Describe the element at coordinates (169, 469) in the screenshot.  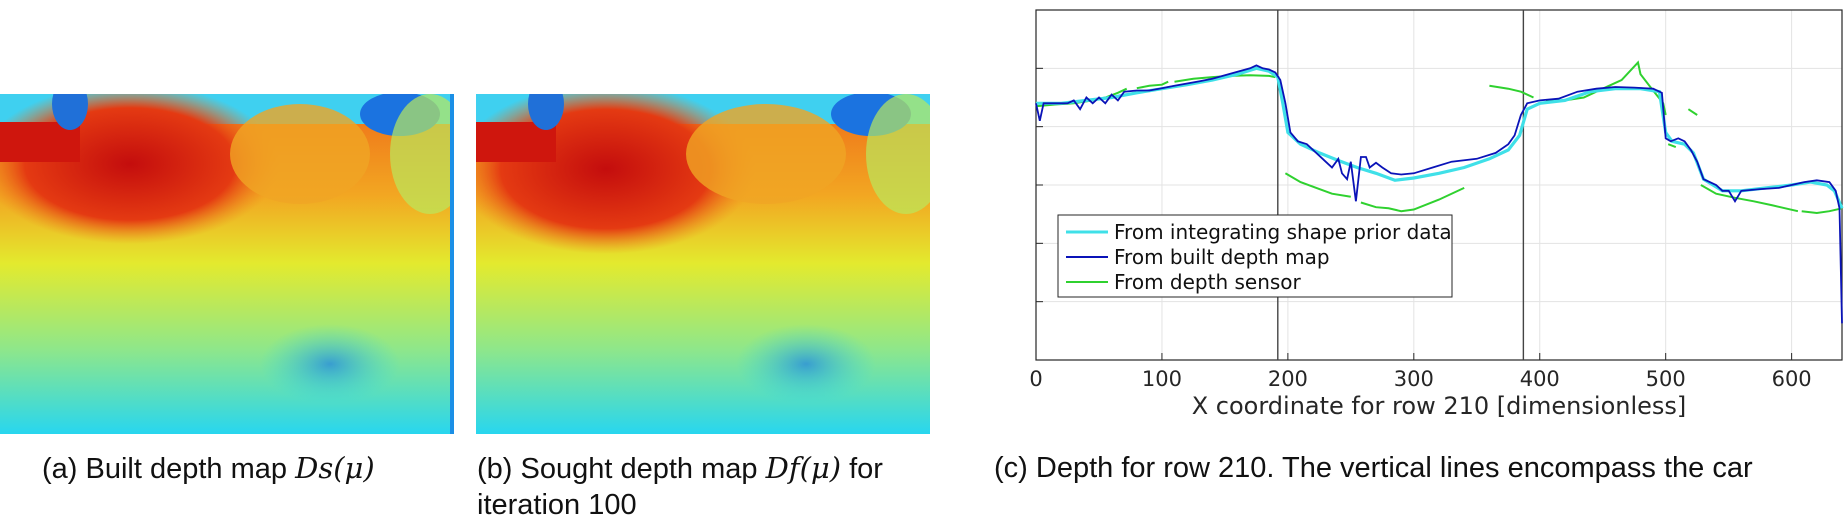
I see `caption-a-text: (a) Built depth map` at that location.